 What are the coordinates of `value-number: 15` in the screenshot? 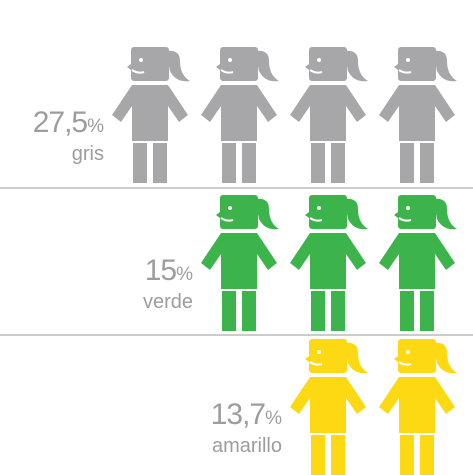 It's located at (161, 270).